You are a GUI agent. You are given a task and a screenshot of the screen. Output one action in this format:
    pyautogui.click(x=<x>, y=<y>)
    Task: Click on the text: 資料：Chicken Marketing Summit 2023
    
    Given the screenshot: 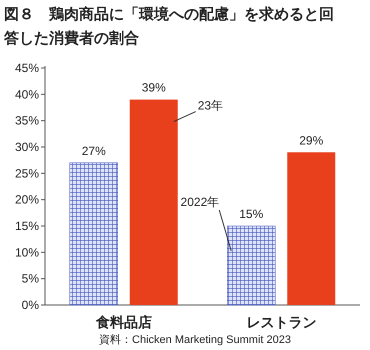 What is the action you would take?
    pyautogui.click(x=195, y=339)
    